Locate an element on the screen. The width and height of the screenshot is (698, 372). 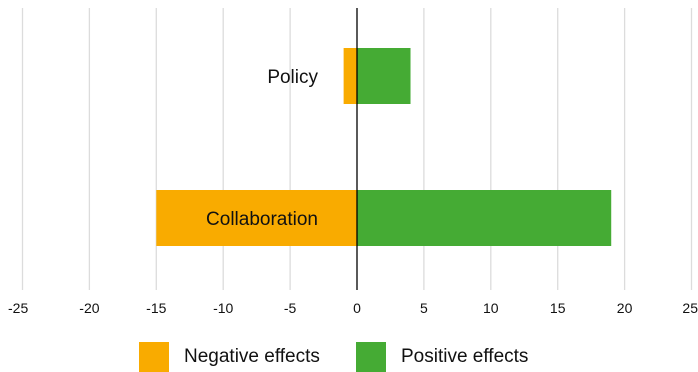
bar-positive-policy is located at coordinates (384, 76).